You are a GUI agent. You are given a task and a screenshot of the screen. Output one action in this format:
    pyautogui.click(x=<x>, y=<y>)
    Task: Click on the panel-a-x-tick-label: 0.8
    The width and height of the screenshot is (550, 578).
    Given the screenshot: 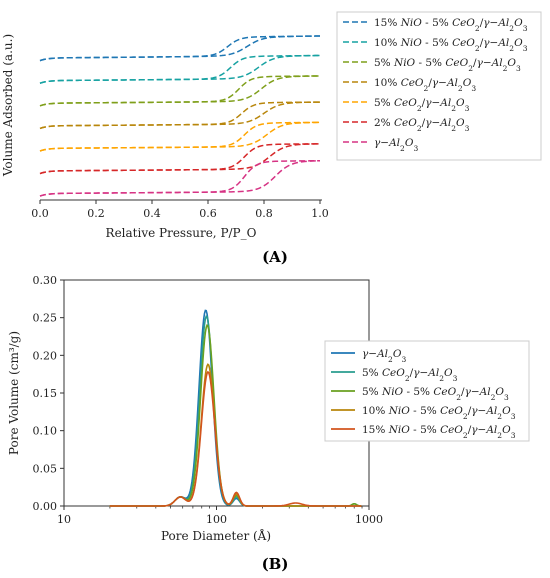 What is the action you would take?
    pyautogui.click(x=264, y=213)
    